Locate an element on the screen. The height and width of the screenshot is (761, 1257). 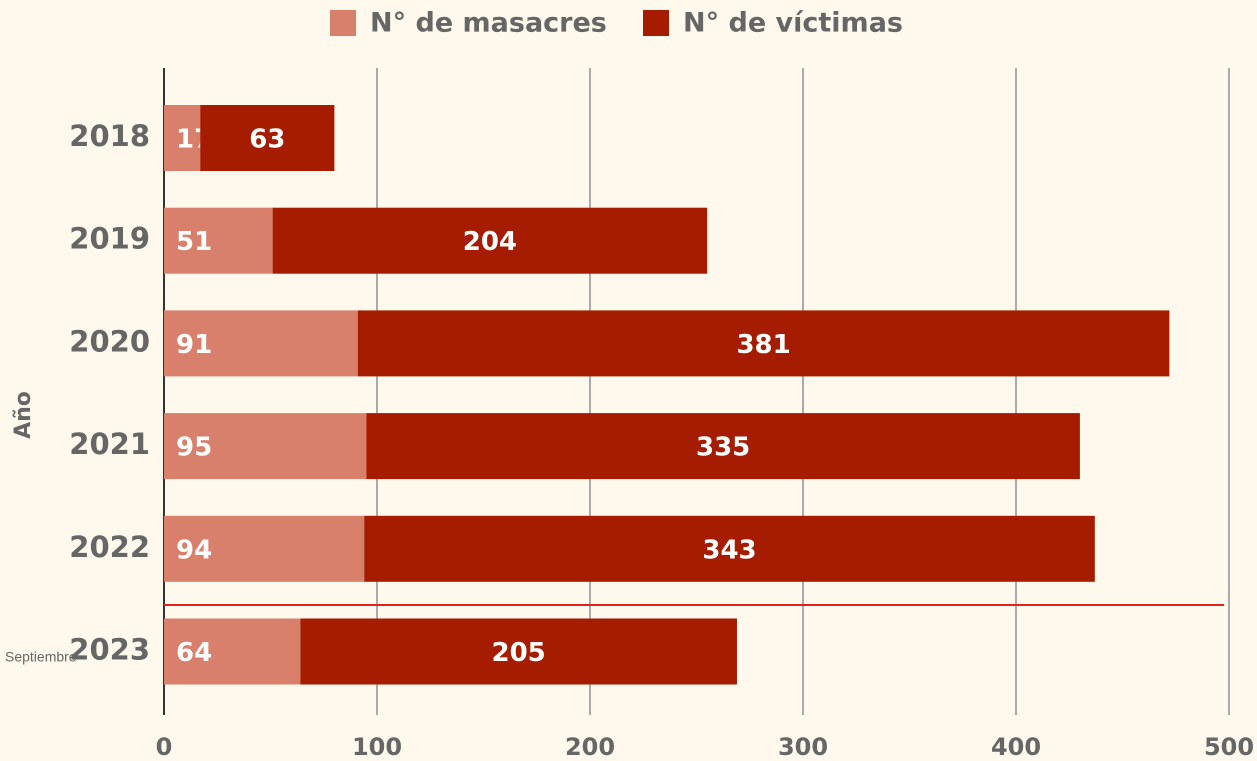
data-label: 335 is located at coordinates (723, 448).